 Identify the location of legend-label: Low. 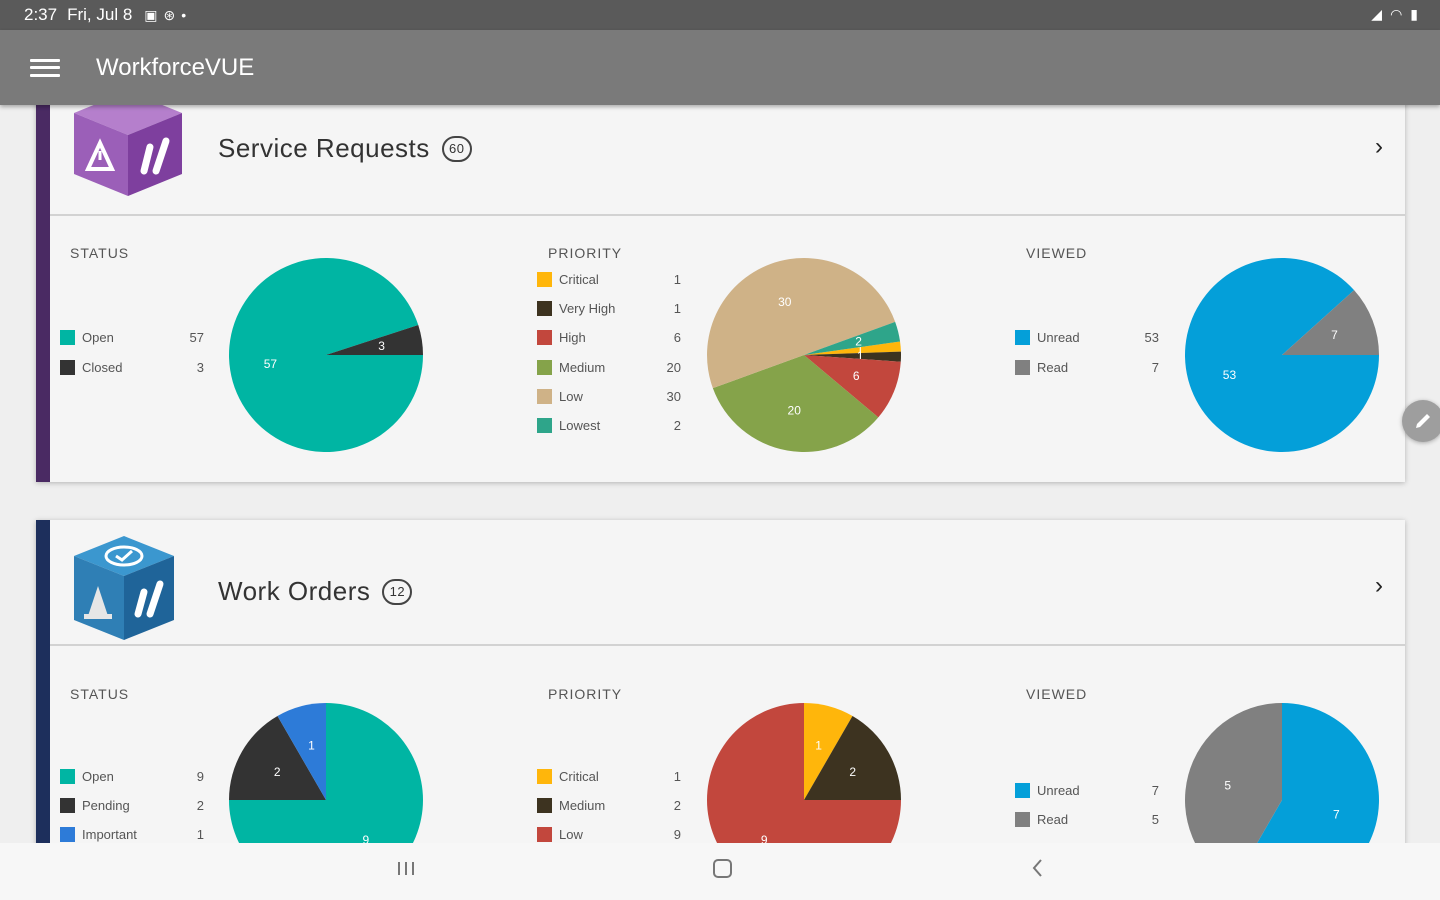
(571, 834).